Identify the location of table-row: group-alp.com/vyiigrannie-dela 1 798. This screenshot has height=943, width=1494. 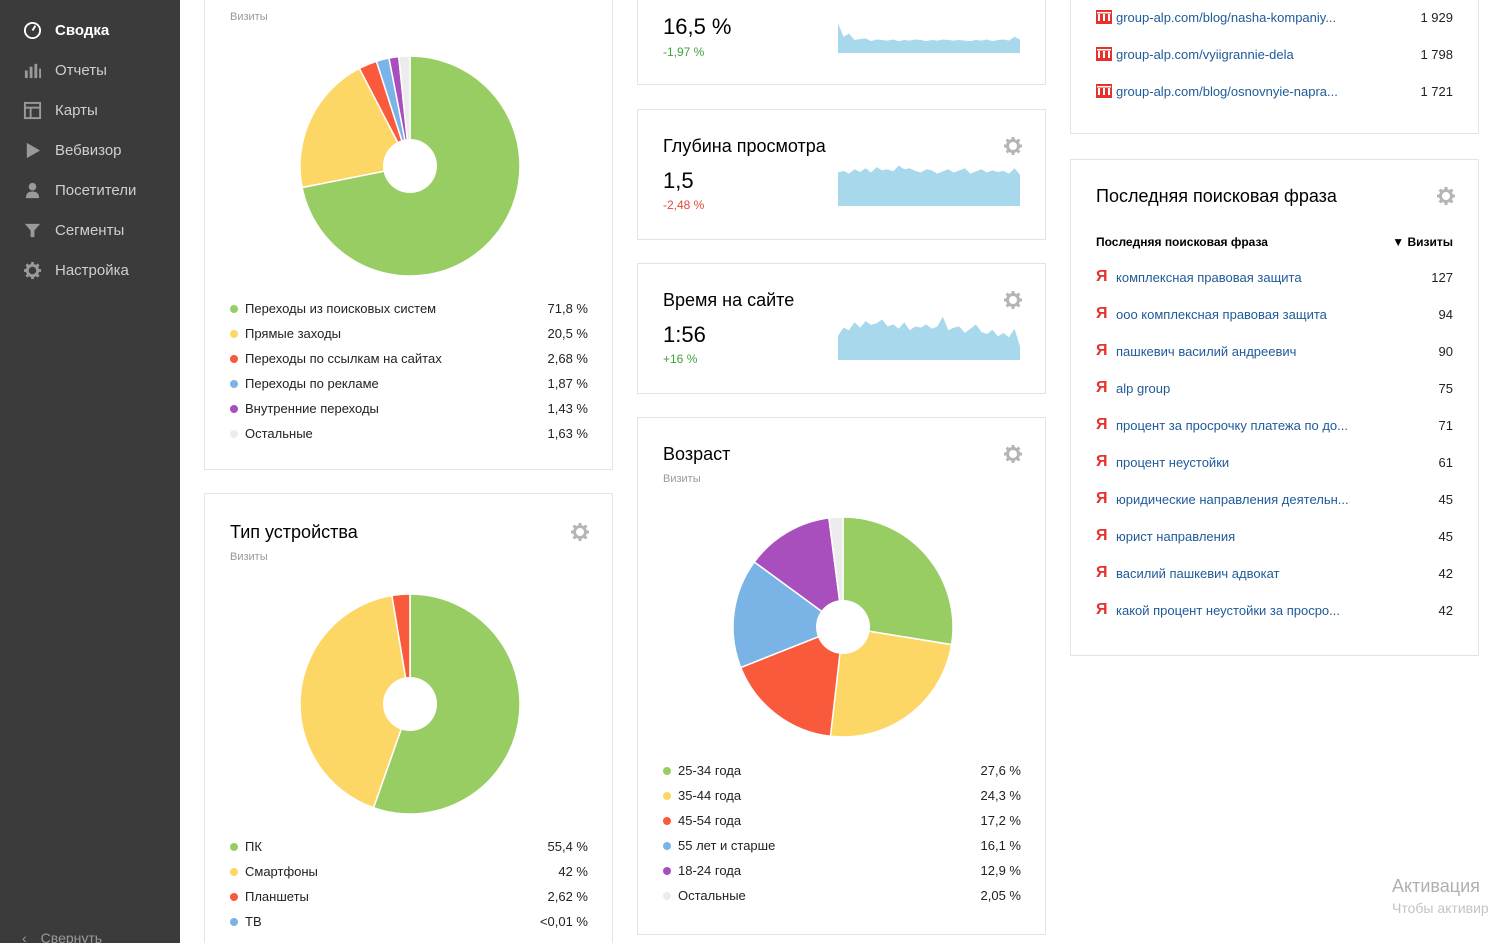
(1274, 54).